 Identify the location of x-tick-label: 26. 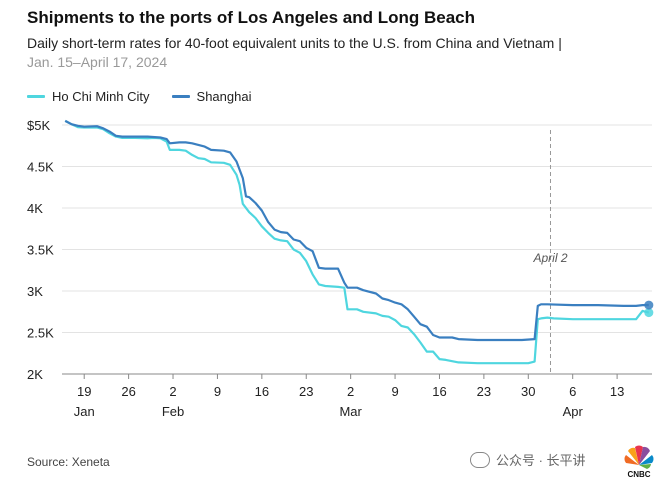
(128, 391).